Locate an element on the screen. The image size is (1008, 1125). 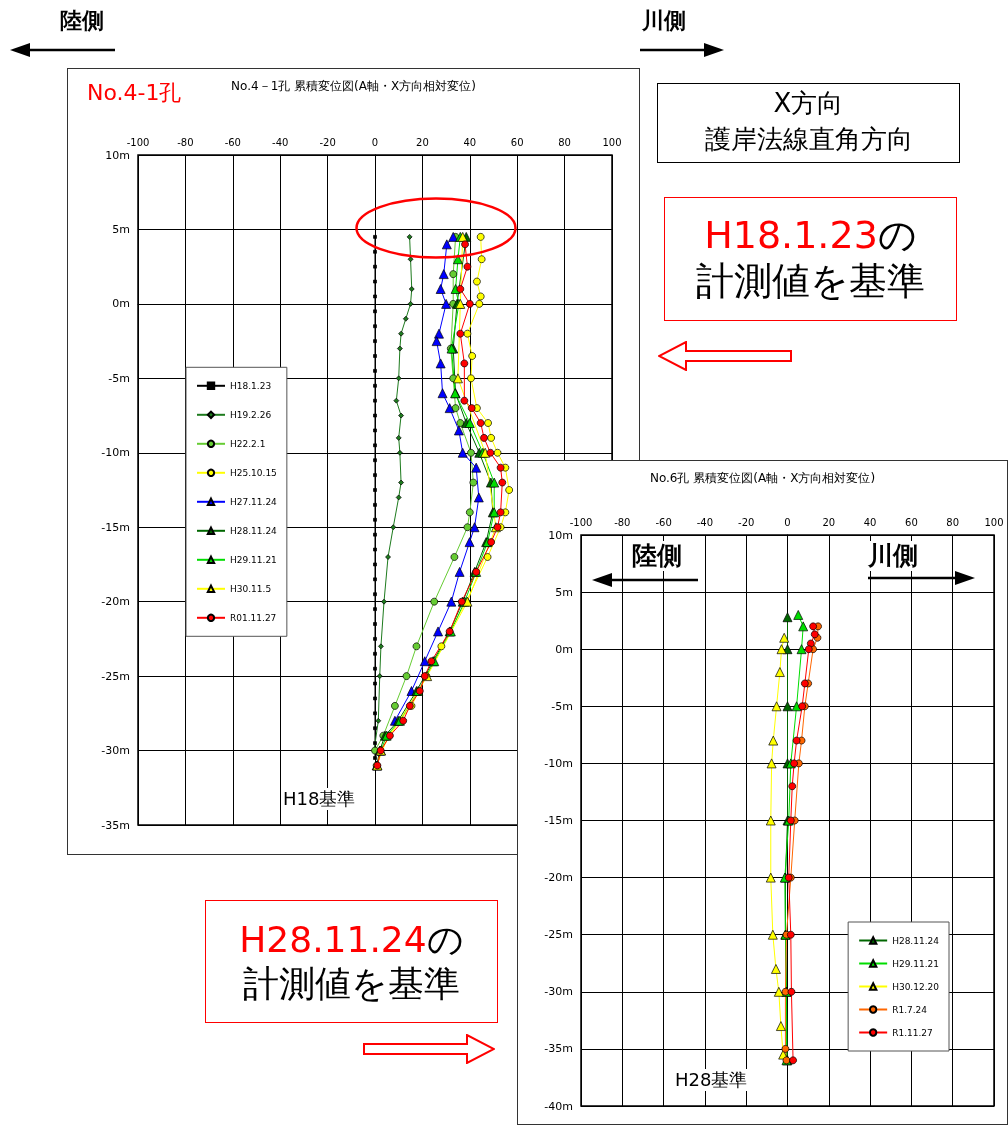
annotation: 陸側 is located at coordinates (657, 556).